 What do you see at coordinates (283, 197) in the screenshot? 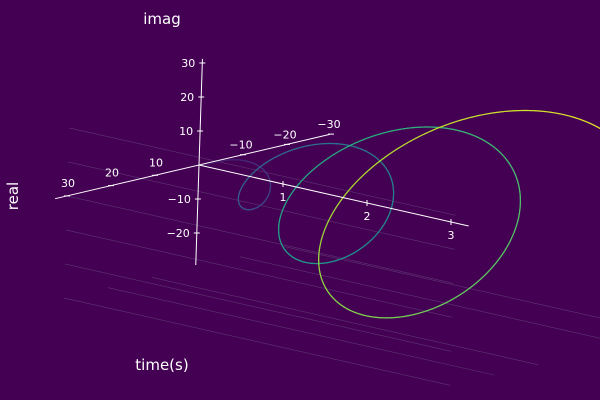
I see `time-tick-label: 1` at bounding box center [283, 197].